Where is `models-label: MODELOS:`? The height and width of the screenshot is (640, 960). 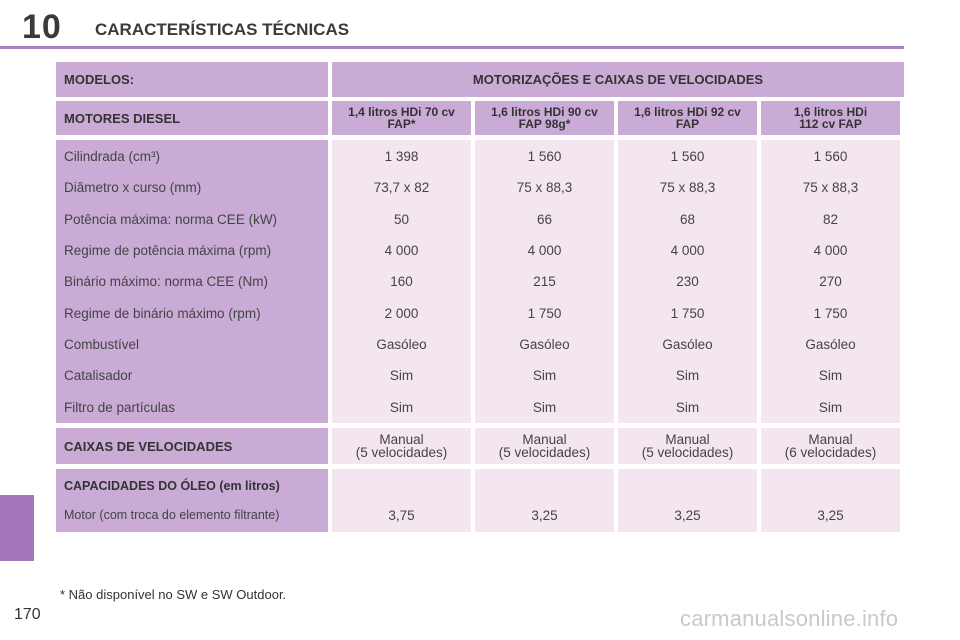
models-label: MODELOS: is located at coordinates (192, 79).